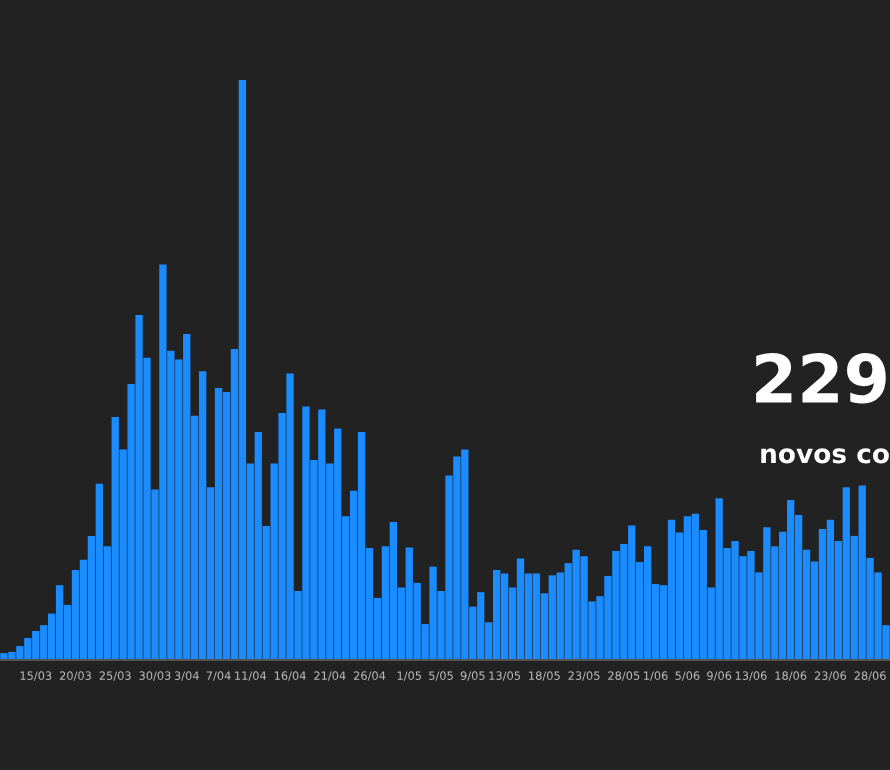 The width and height of the screenshot is (890, 770). I want to click on annotation: novos co, so click(825, 456).